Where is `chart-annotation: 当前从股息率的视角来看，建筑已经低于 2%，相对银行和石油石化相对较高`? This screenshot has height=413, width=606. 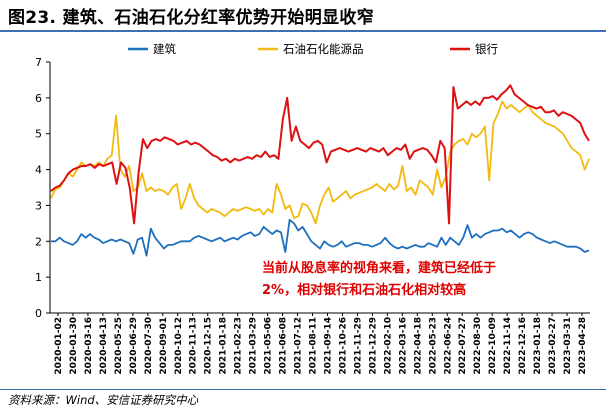
chart-annotation: 当前从股息率的视角来看，建筑已经低于 2%，相对银行和石油石化相对较高 is located at coordinates (379, 279).